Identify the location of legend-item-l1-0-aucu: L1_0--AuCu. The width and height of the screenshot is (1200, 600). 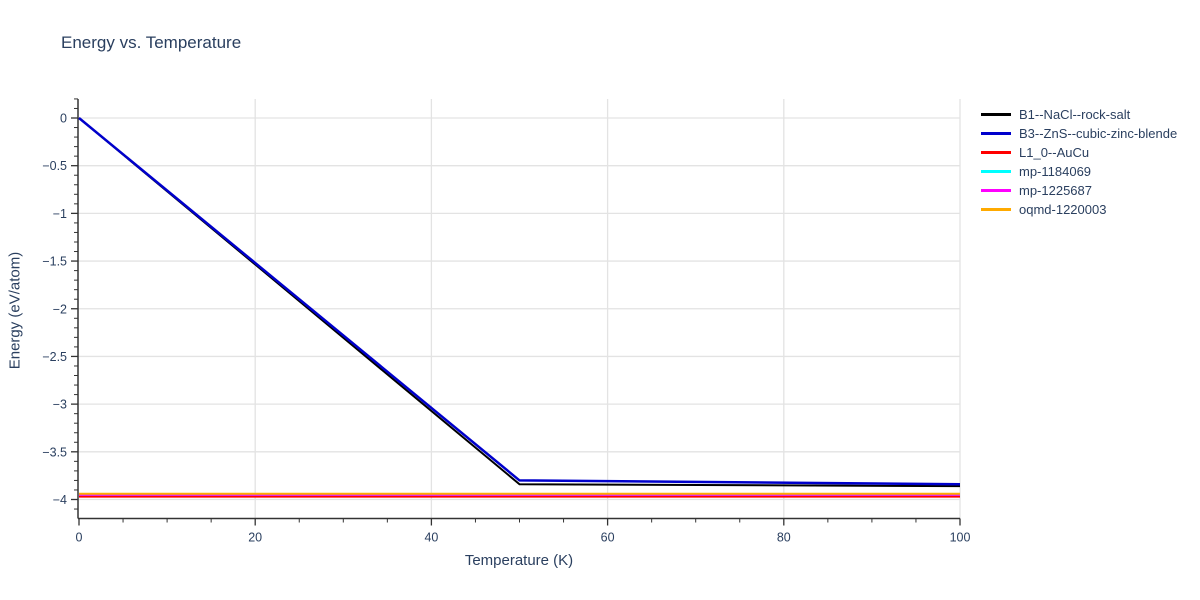
(1079, 152).